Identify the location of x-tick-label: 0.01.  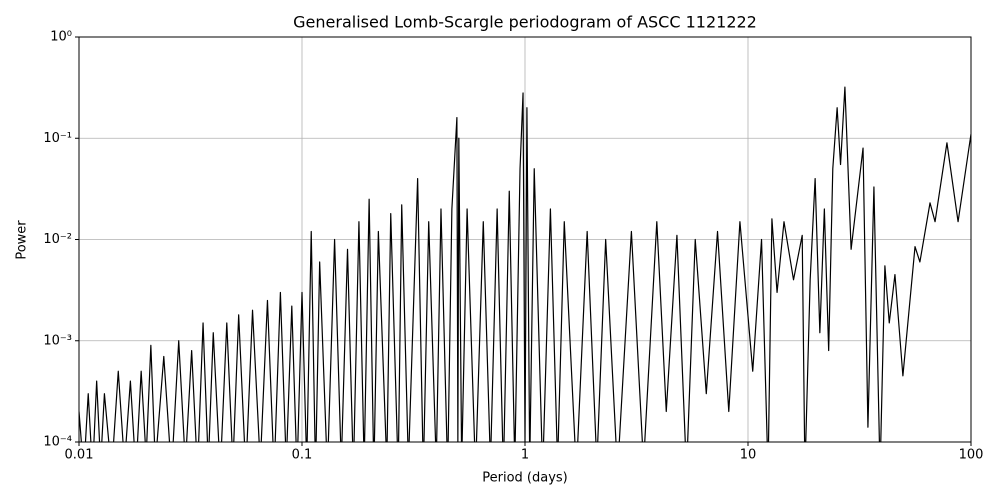
(79, 455).